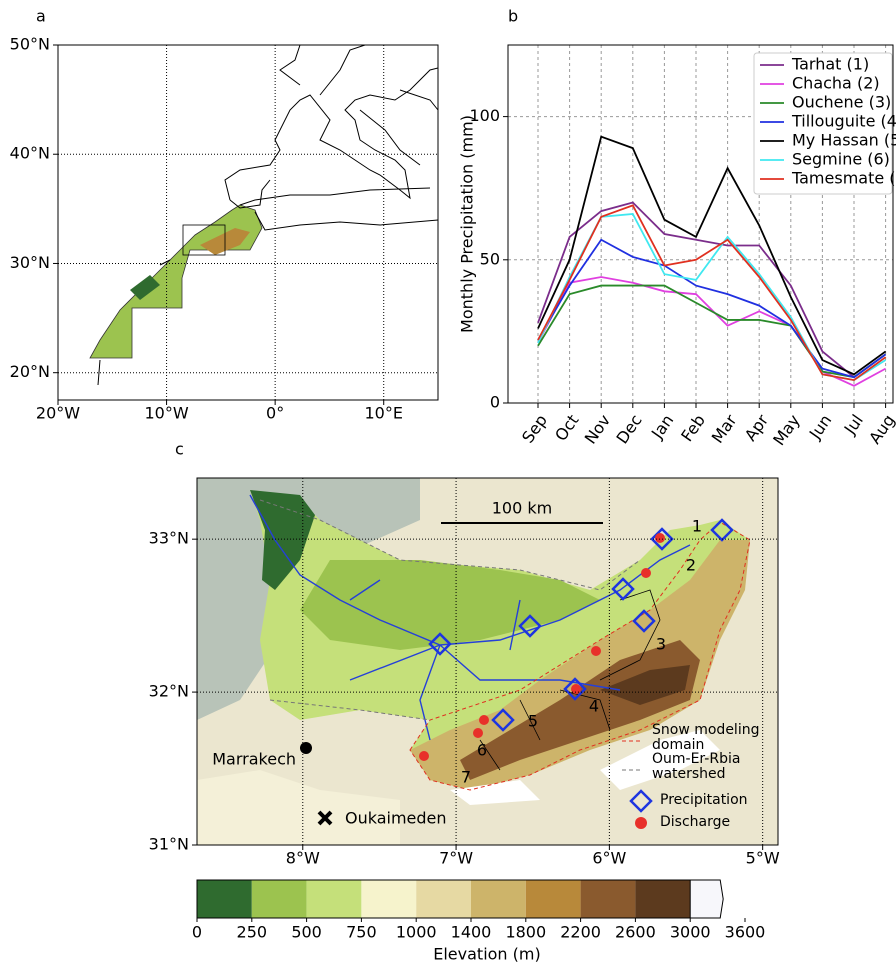 The image size is (896, 968). Describe the element at coordinates (843, 121) in the screenshot. I see `legend-label: Tillouguite (4)` at that location.